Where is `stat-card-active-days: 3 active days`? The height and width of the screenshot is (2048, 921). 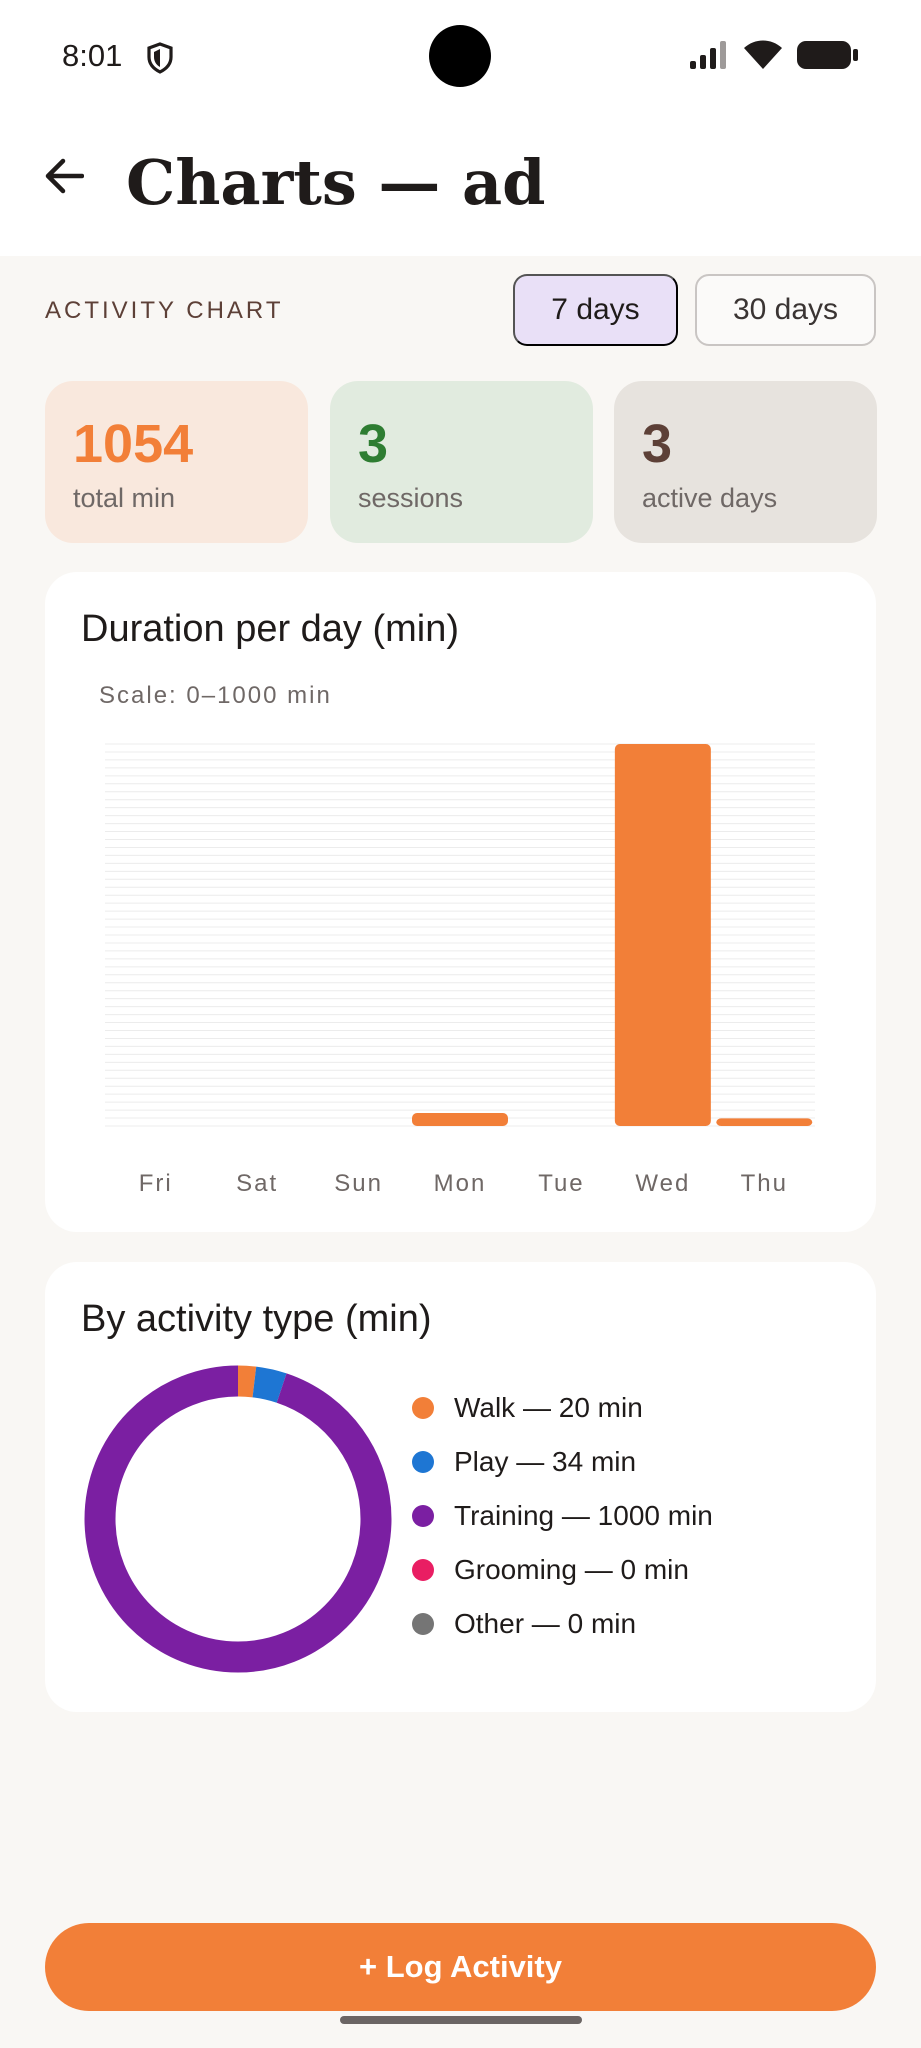 stat-card-active-days: 3 active days is located at coordinates (745, 462).